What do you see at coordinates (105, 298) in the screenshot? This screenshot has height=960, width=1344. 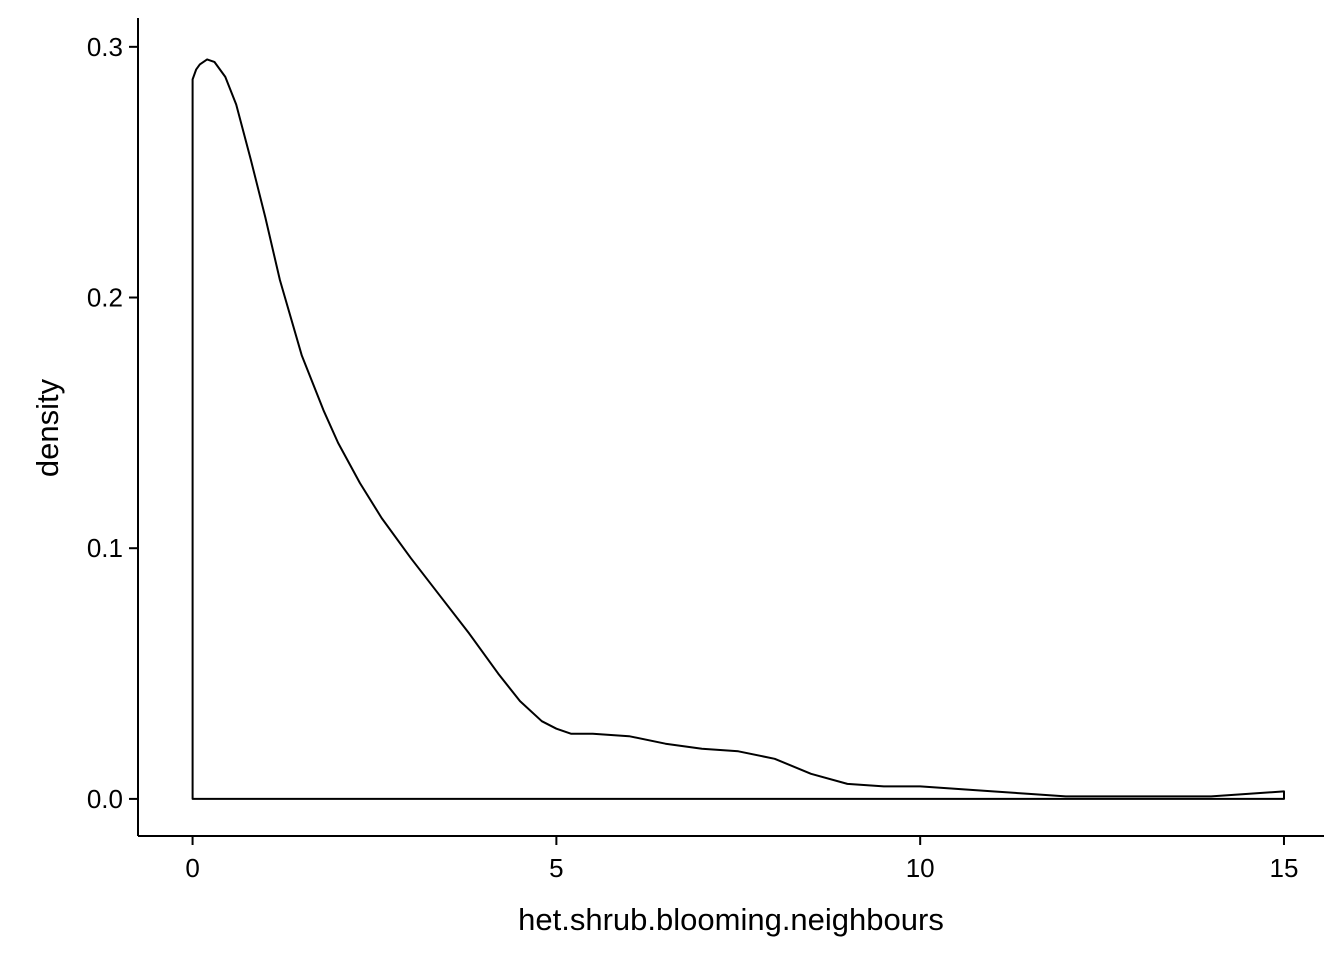 I see `y-tick-label: 0.2` at bounding box center [105, 298].